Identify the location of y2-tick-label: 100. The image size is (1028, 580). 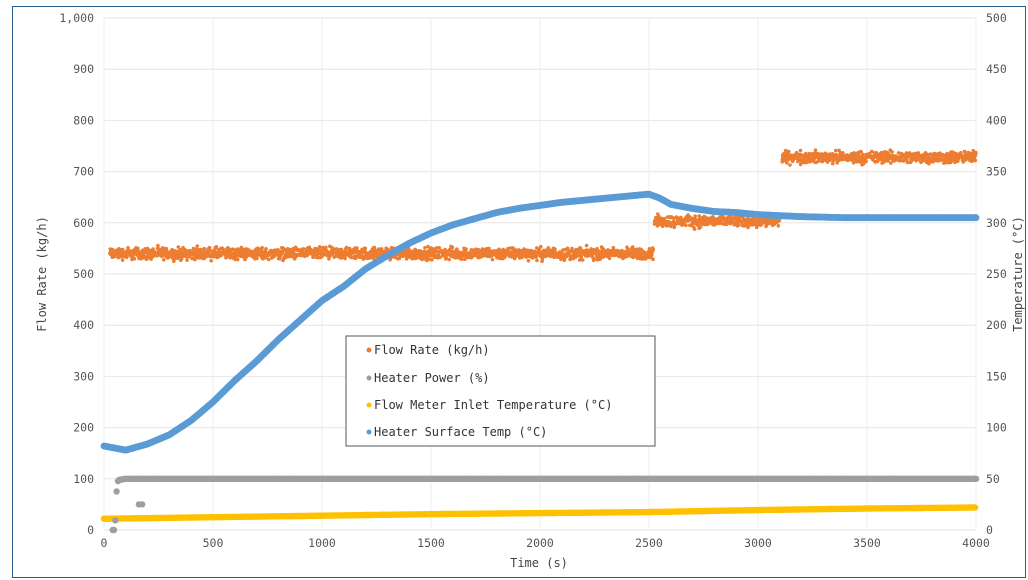
(996, 428).